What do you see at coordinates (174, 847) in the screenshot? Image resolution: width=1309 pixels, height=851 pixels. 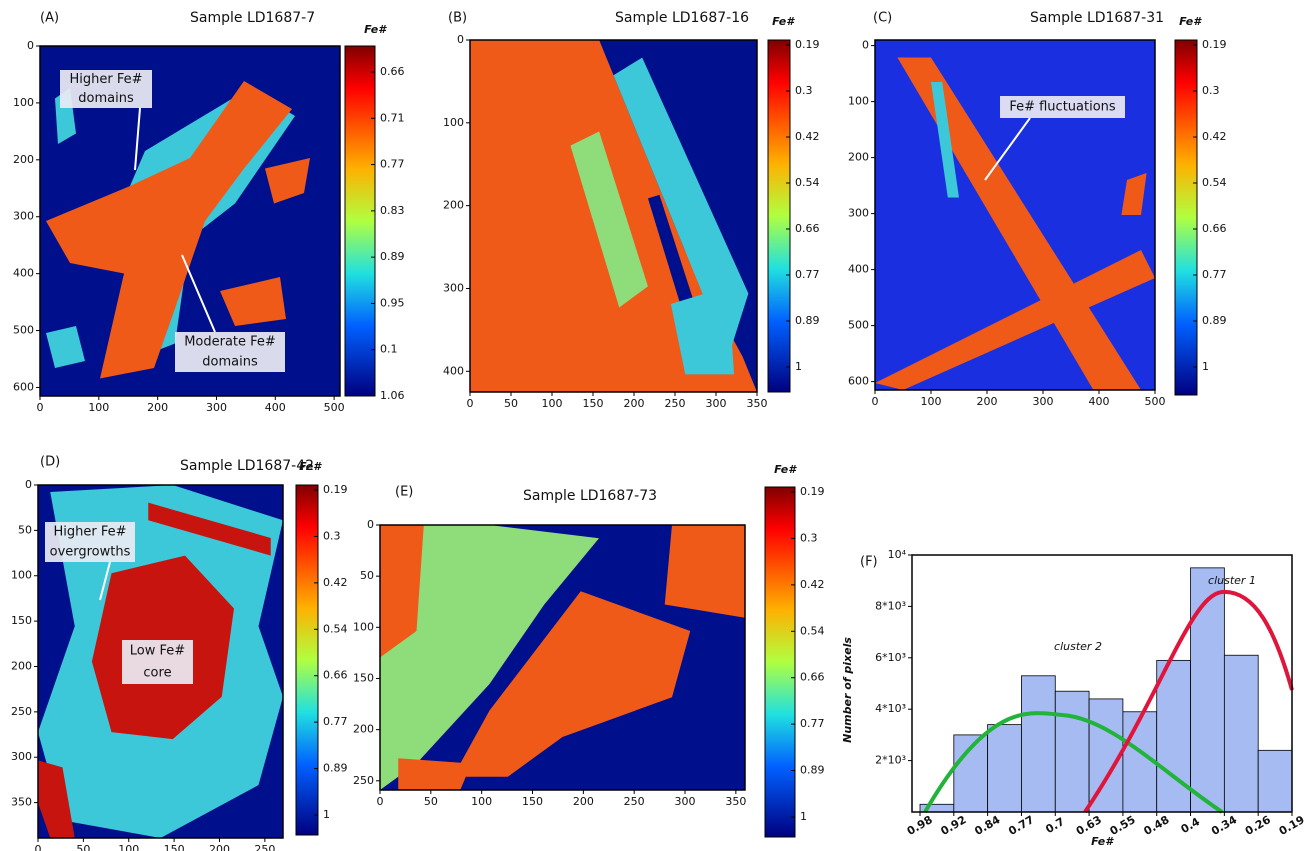 I see `x-tick-label: 150` at bounding box center [174, 847].